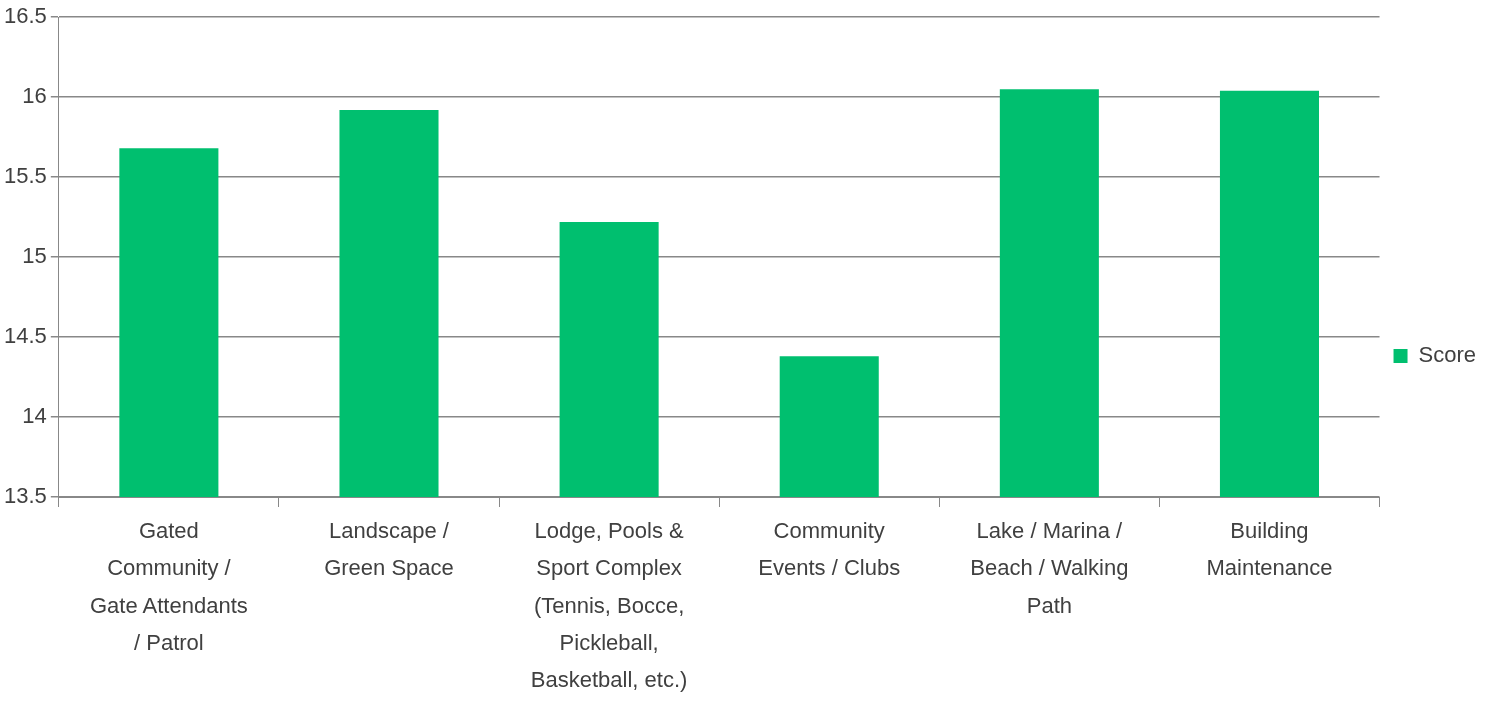  Describe the element at coordinates (389, 549) in the screenshot. I see `x-tick-label: Landscape / Green Space` at that location.